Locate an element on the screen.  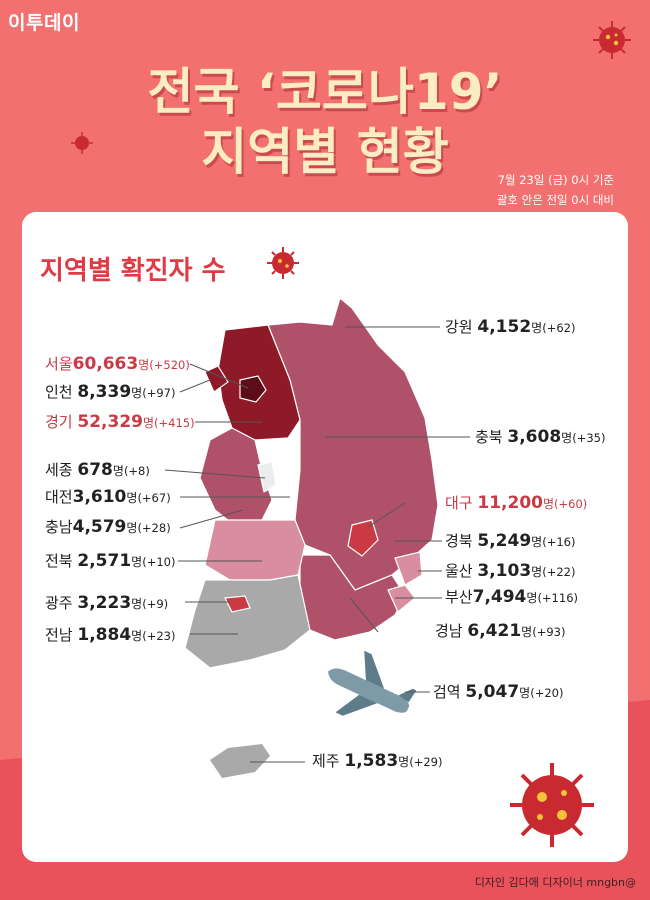
gwangju-region is located at coordinates (237, 604).